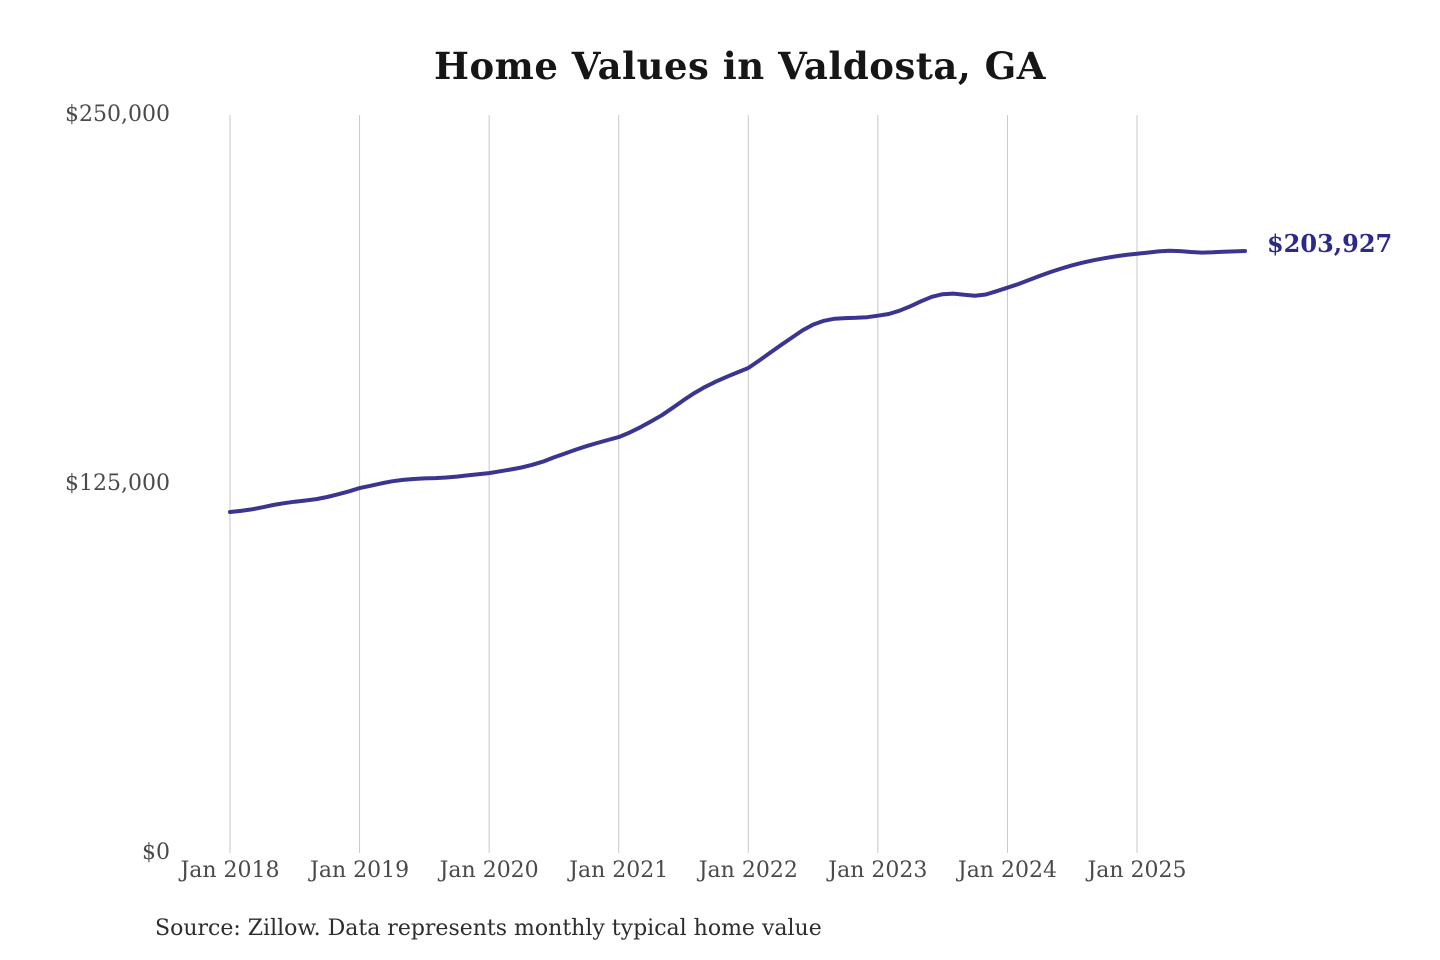 The height and width of the screenshot is (960, 1440). I want to click on y-tick-label: $0, so click(156, 852).